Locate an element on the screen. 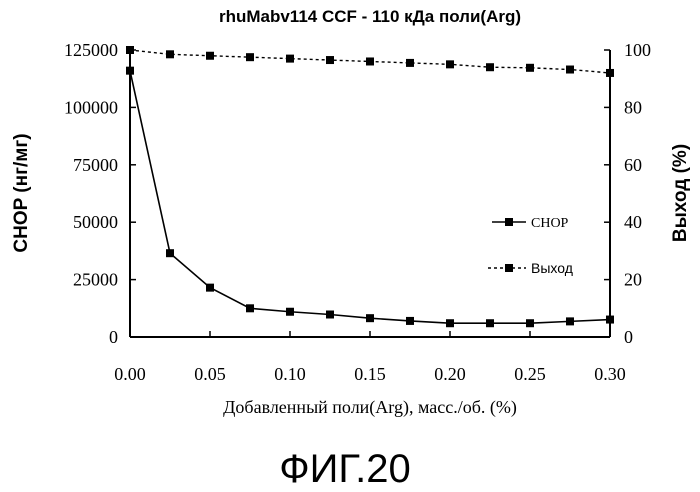 This screenshot has width=700, height=492. left-y-tick-label: 75000 is located at coordinates (95, 165).